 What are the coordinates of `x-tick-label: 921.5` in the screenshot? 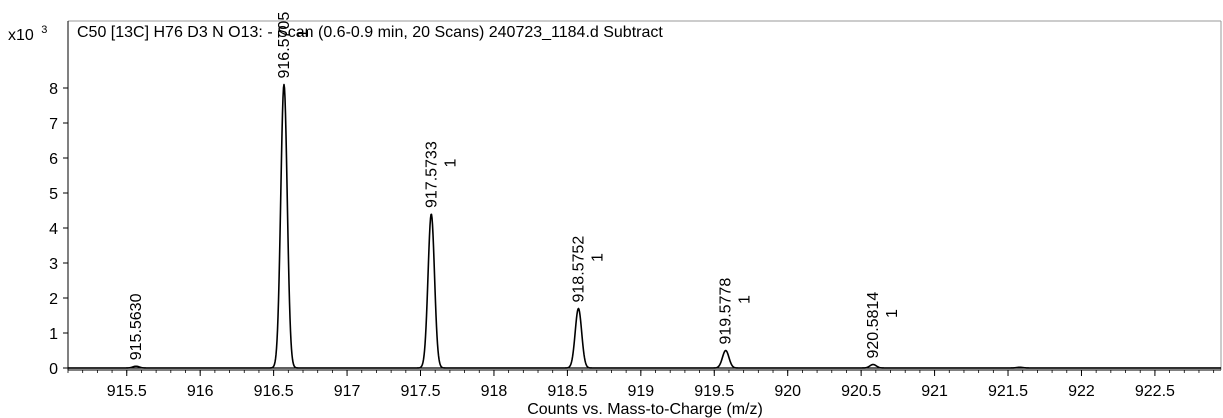 It's located at (1008, 391).